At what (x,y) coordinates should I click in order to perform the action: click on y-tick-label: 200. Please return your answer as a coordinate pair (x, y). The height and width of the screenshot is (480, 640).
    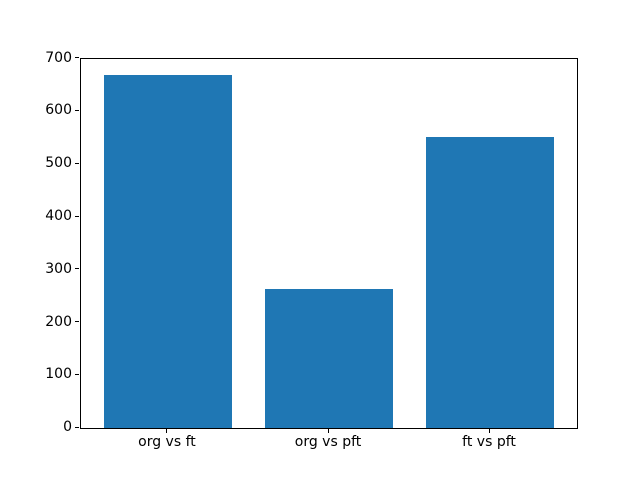
    Looking at the image, I should click on (58, 321).